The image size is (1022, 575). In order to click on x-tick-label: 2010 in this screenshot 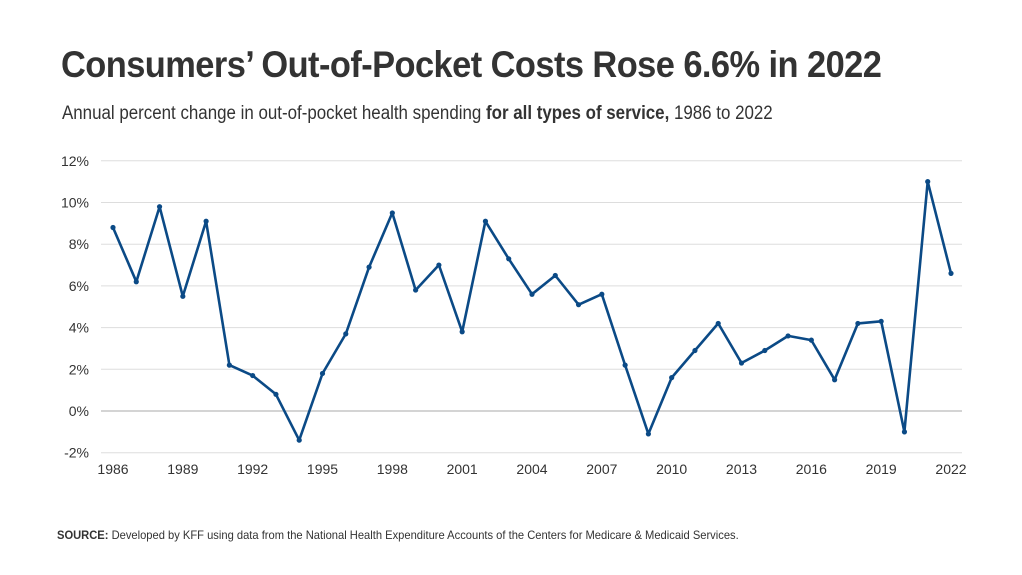, I will do `click(671, 469)`.